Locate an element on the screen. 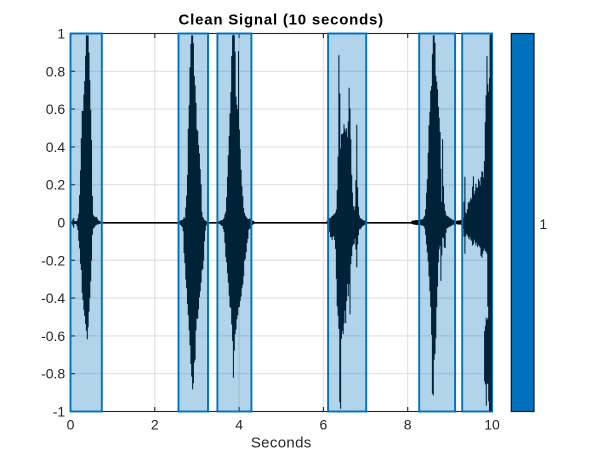 The height and width of the screenshot is (462, 616). svg-text: -0.8 is located at coordinates (53, 374).